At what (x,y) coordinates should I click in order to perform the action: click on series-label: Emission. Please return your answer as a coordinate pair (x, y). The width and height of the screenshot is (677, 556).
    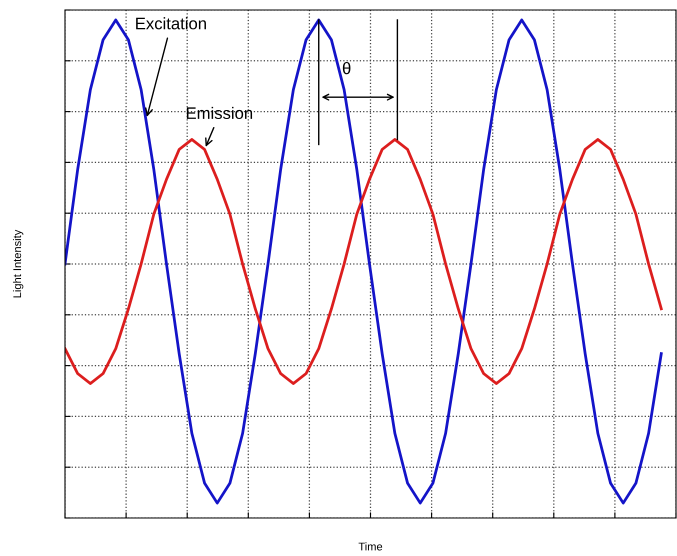
    Looking at the image, I should click on (219, 113).